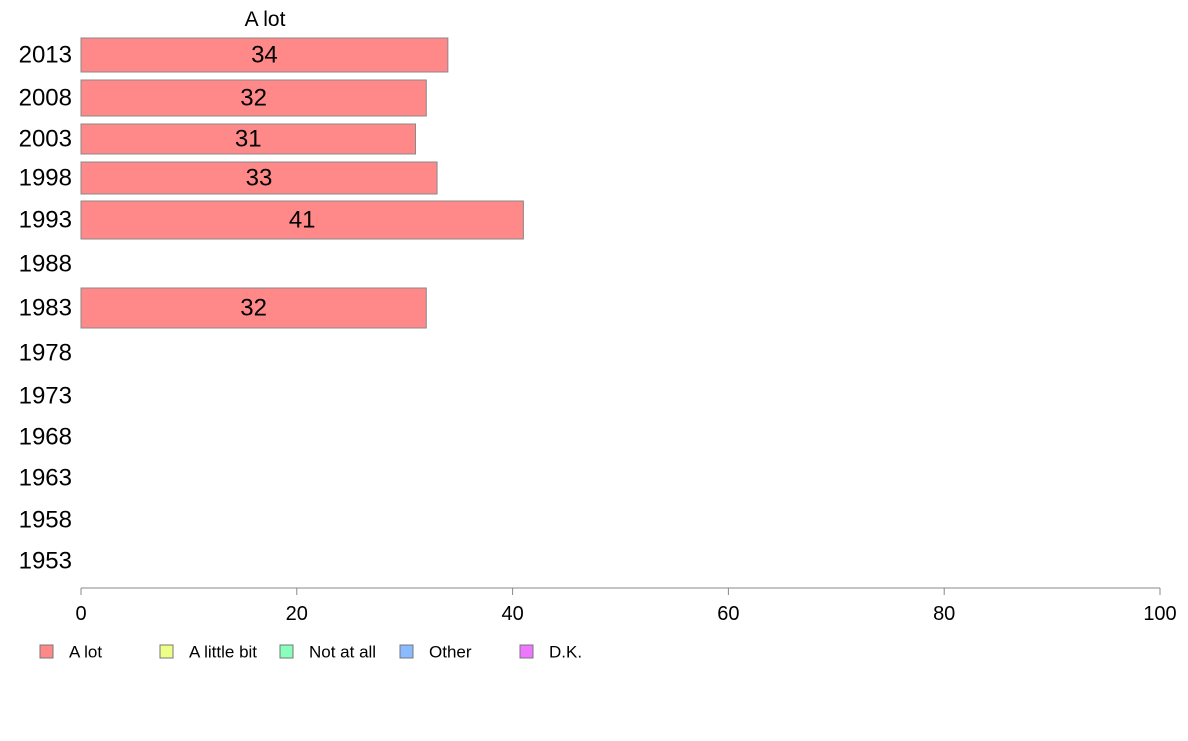 The height and width of the screenshot is (741, 1188). What do you see at coordinates (45, 220) in the screenshot?
I see `year-label: 1993` at bounding box center [45, 220].